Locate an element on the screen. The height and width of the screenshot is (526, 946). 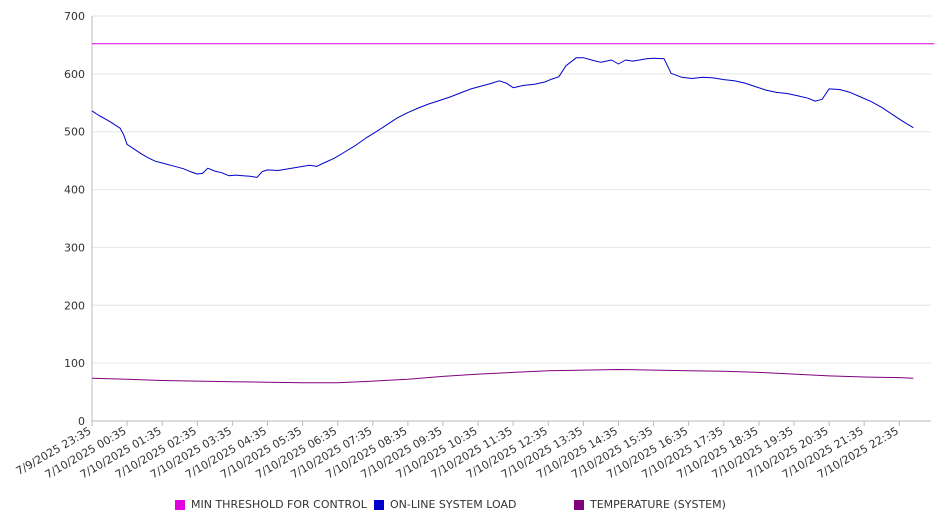
legend-swatch-temperature is located at coordinates (579, 504).